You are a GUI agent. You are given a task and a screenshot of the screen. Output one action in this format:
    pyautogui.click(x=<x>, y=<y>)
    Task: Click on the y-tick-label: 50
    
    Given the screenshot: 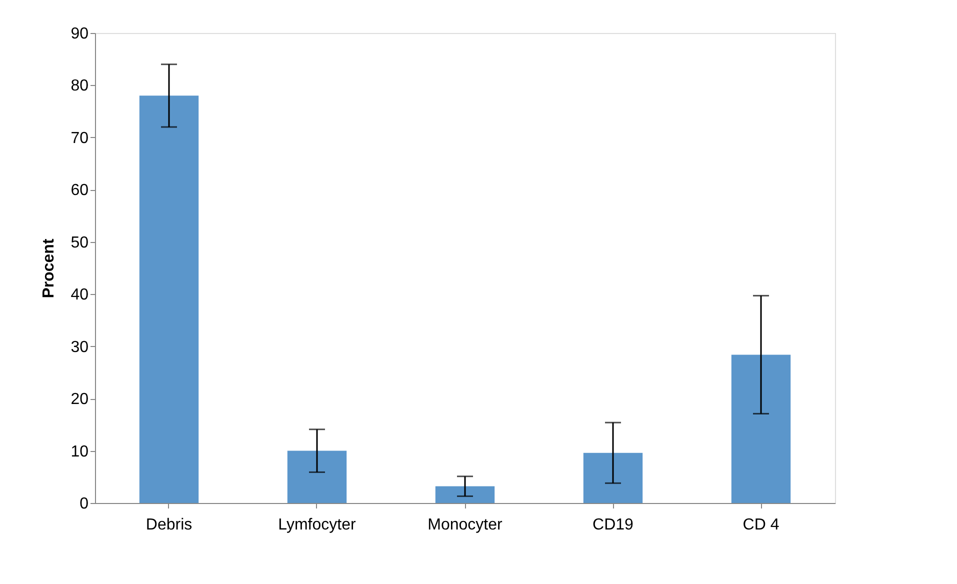 What is the action you would take?
    pyautogui.click(x=79, y=243)
    